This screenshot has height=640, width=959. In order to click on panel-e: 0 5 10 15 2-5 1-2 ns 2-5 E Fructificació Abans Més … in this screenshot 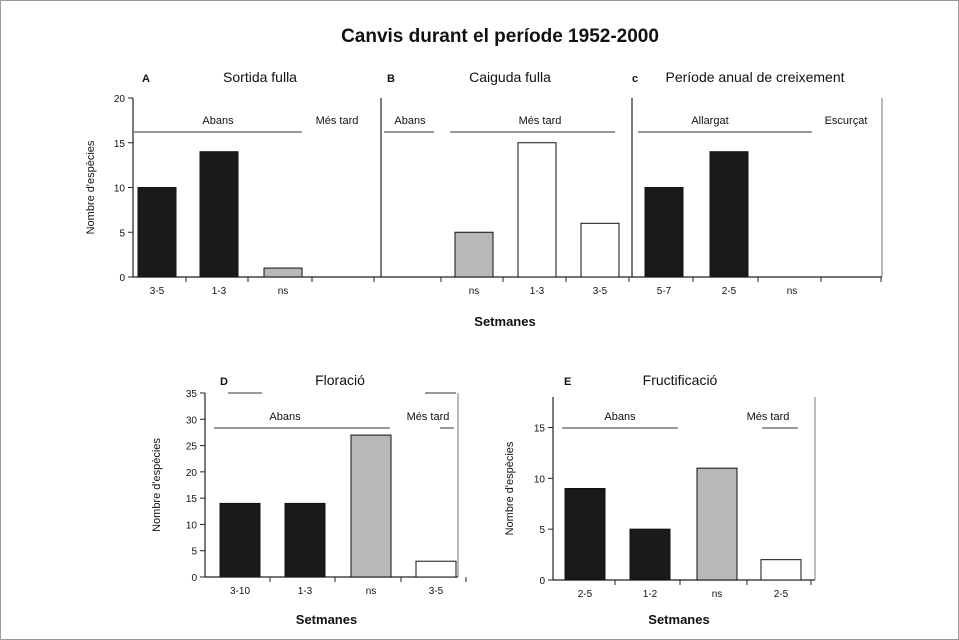, I will do `click(660, 499)`.